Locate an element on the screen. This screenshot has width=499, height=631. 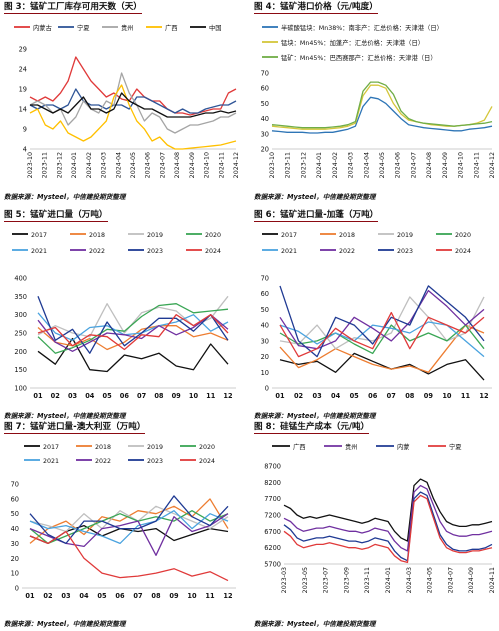
y-tick-label: 100 is located at coordinates (20, 389).